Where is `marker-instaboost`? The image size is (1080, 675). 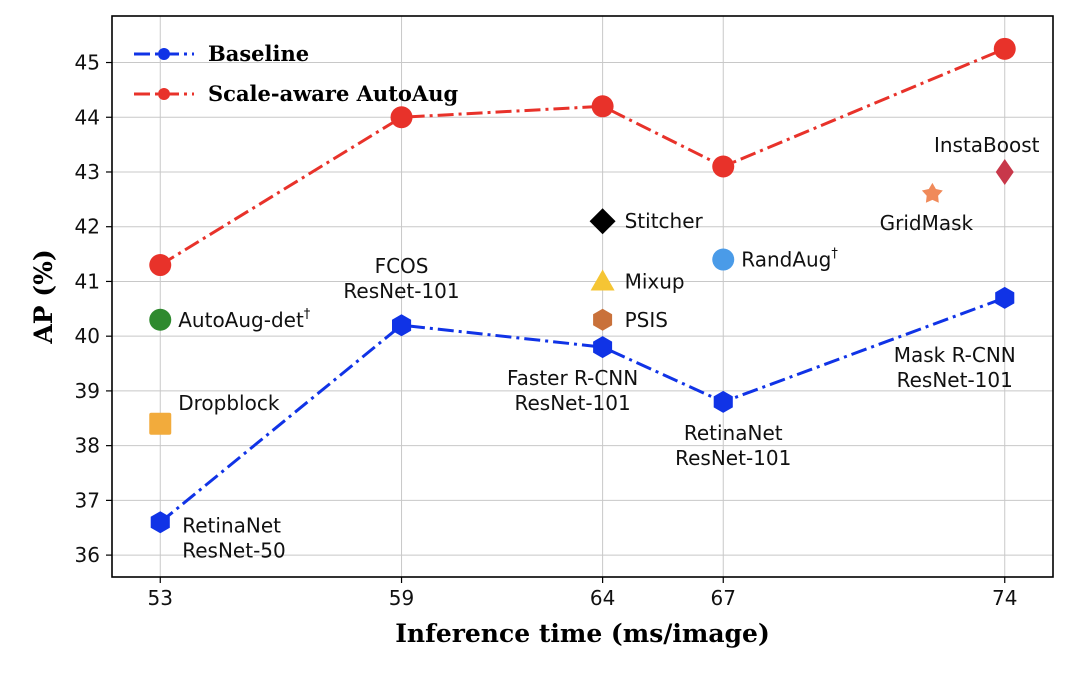 marker-instaboost is located at coordinates (1004, 171).